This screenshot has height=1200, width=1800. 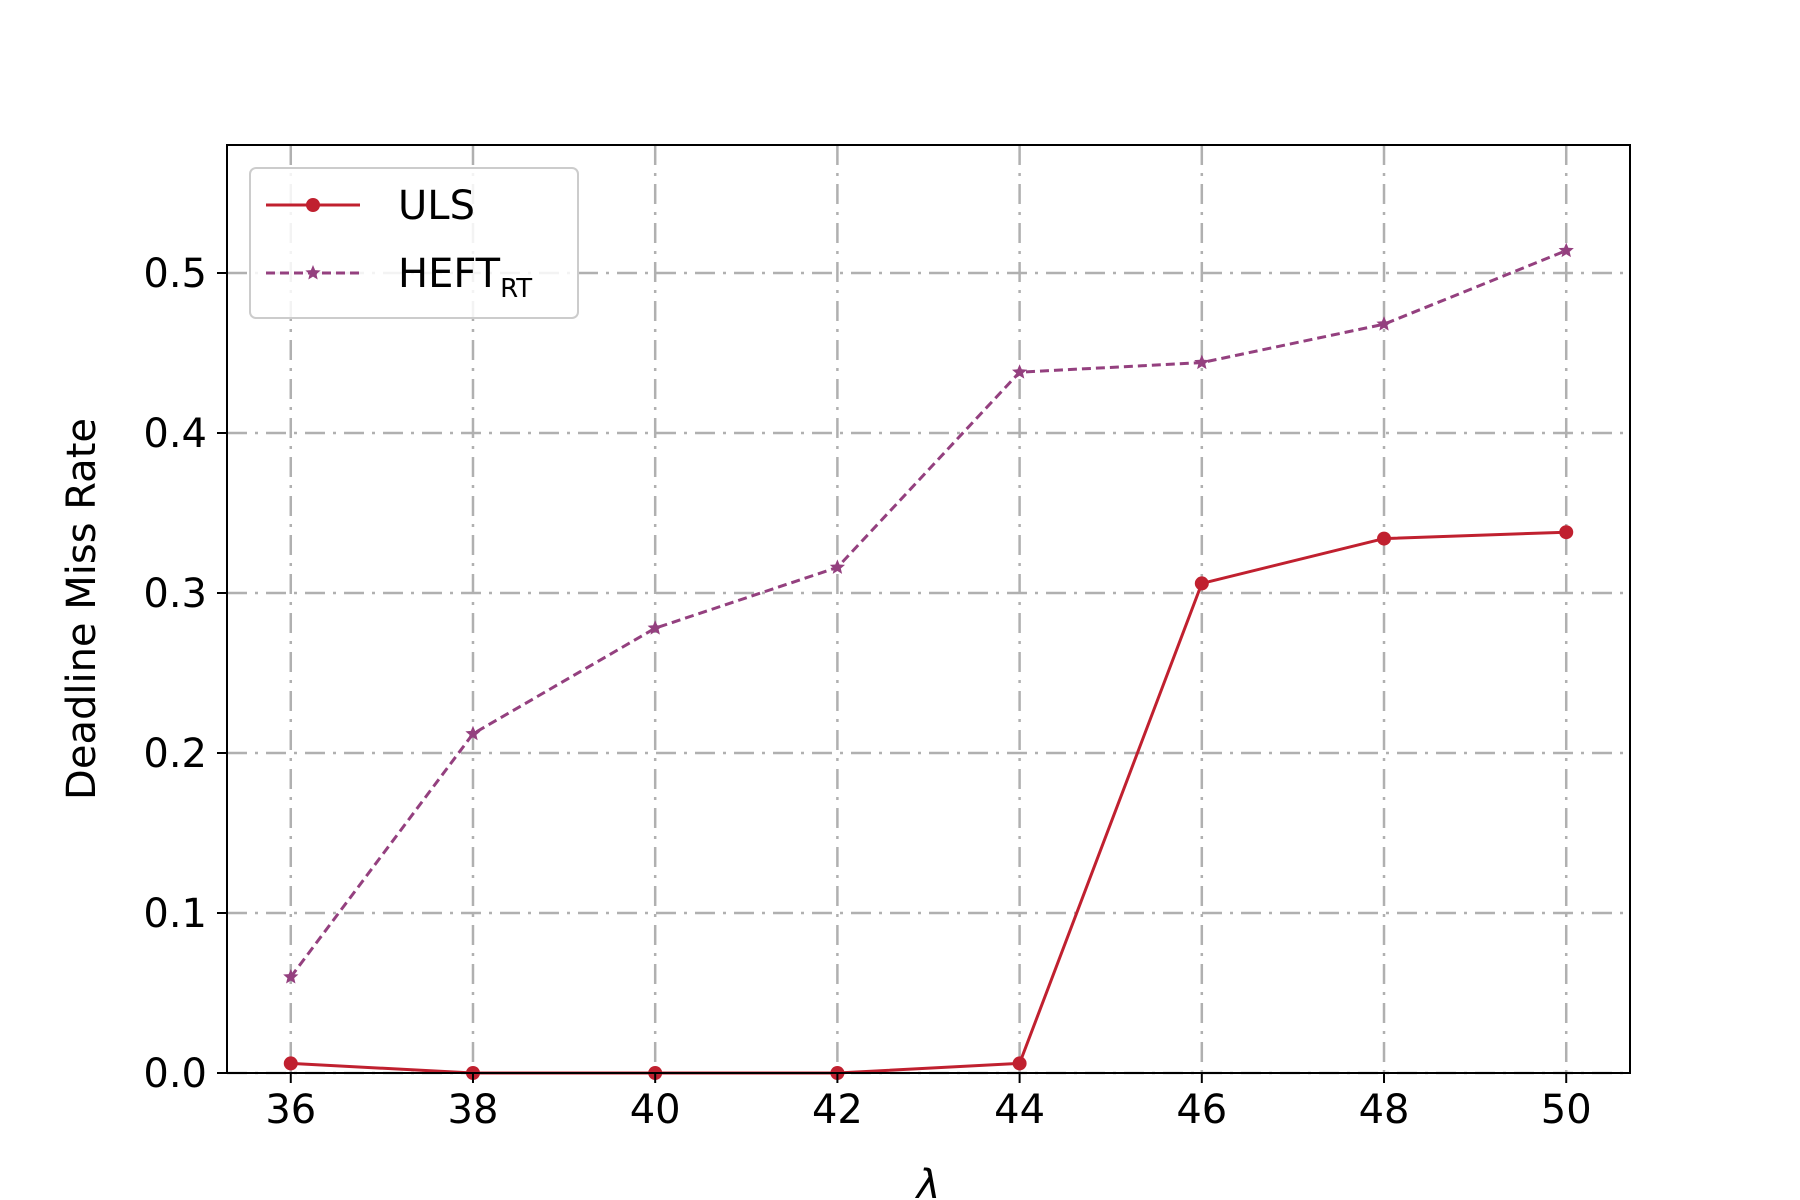 What do you see at coordinates (175, 434) in the screenshot?
I see `y-tick-label: 0.4` at bounding box center [175, 434].